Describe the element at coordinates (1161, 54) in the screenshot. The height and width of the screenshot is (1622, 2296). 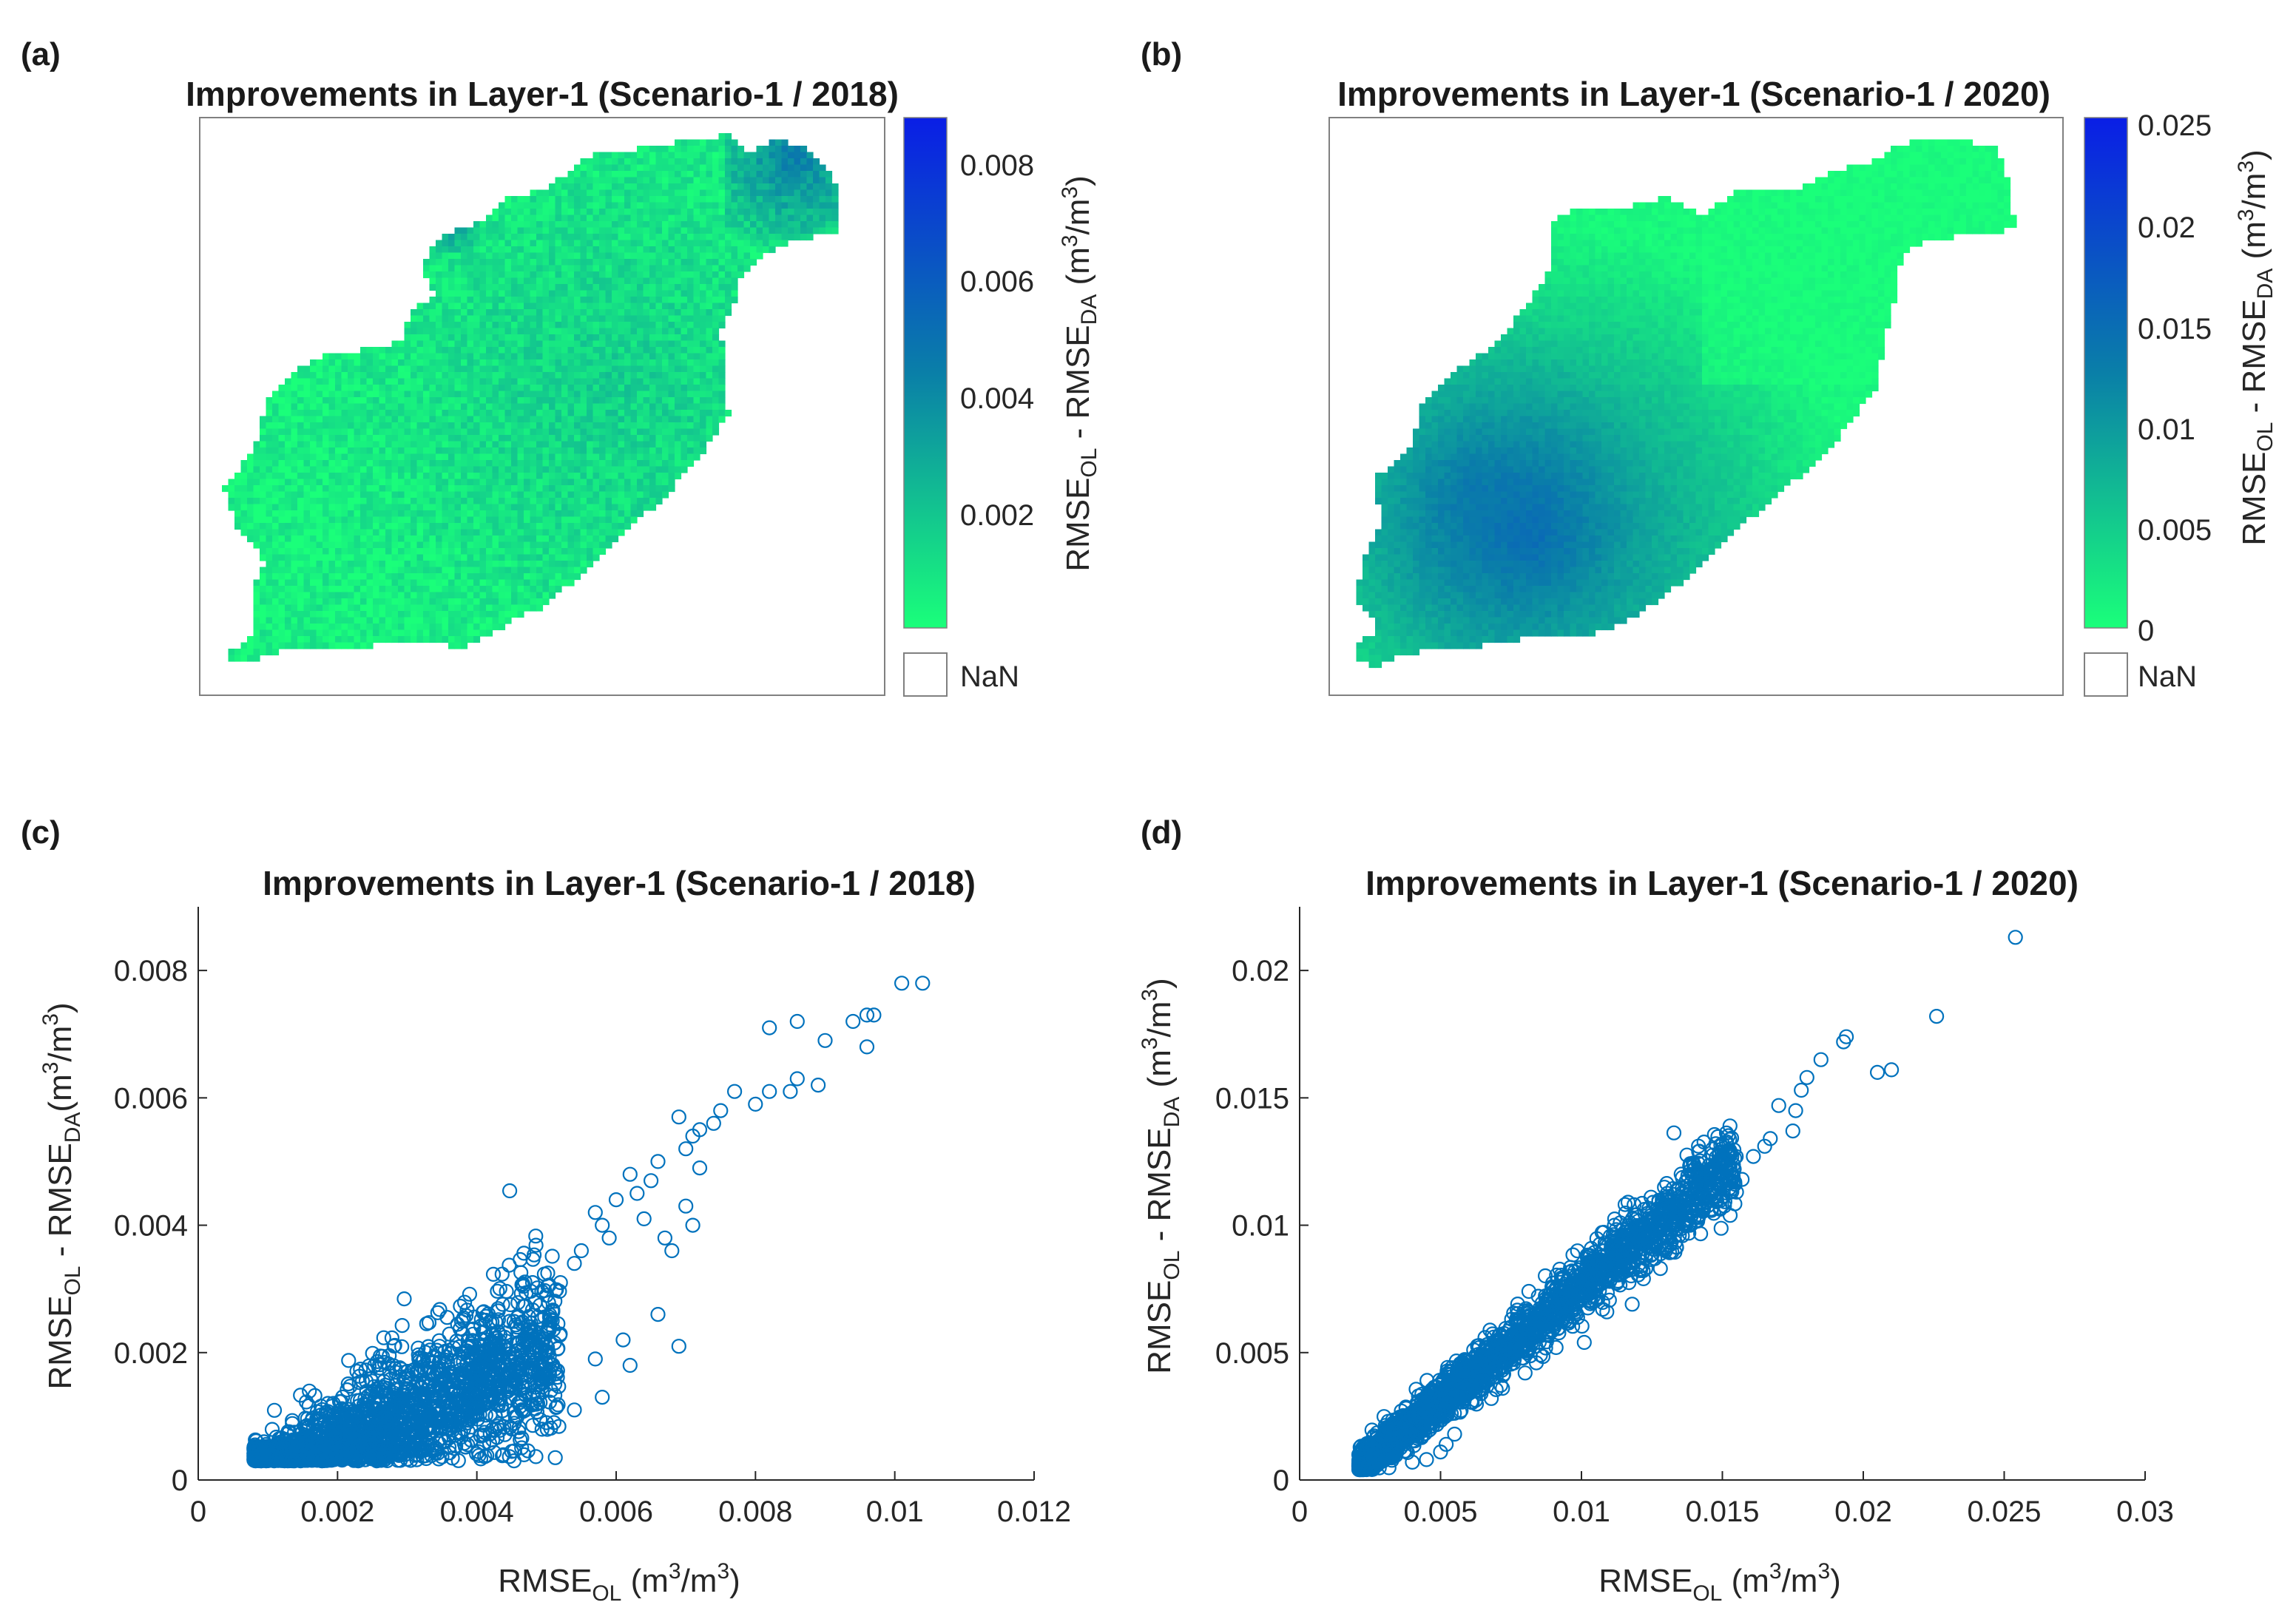
I see `panel-label-b: (b)` at that location.